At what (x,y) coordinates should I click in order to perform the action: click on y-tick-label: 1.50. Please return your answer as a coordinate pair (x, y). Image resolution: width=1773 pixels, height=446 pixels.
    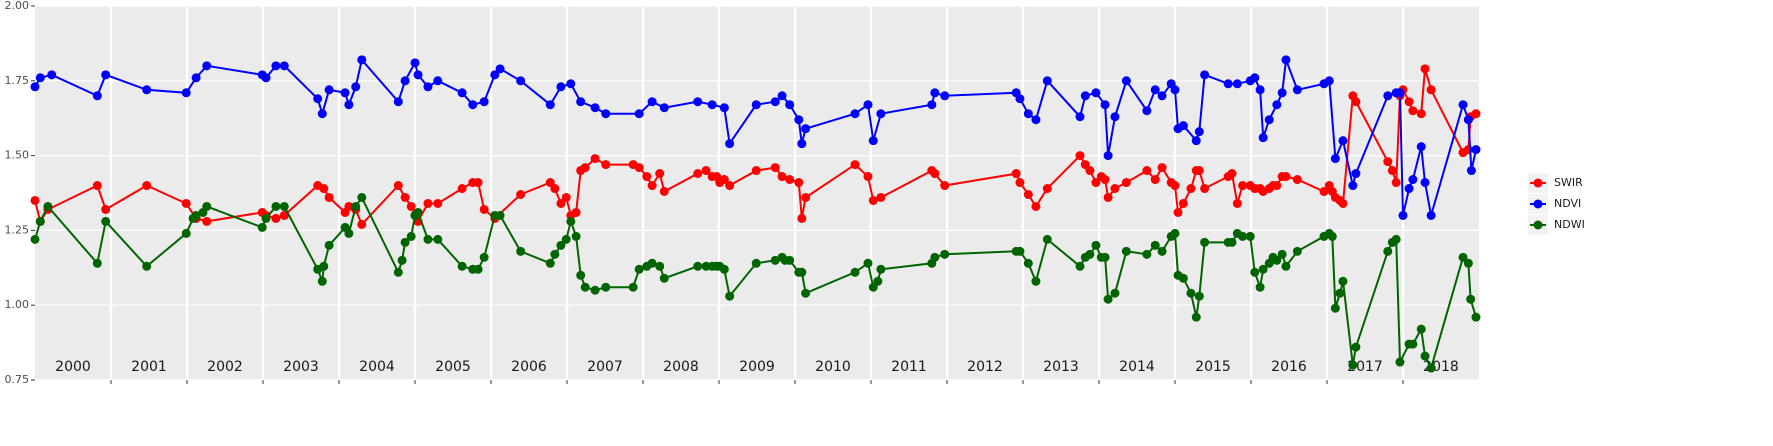
    Looking at the image, I should click on (17, 155).